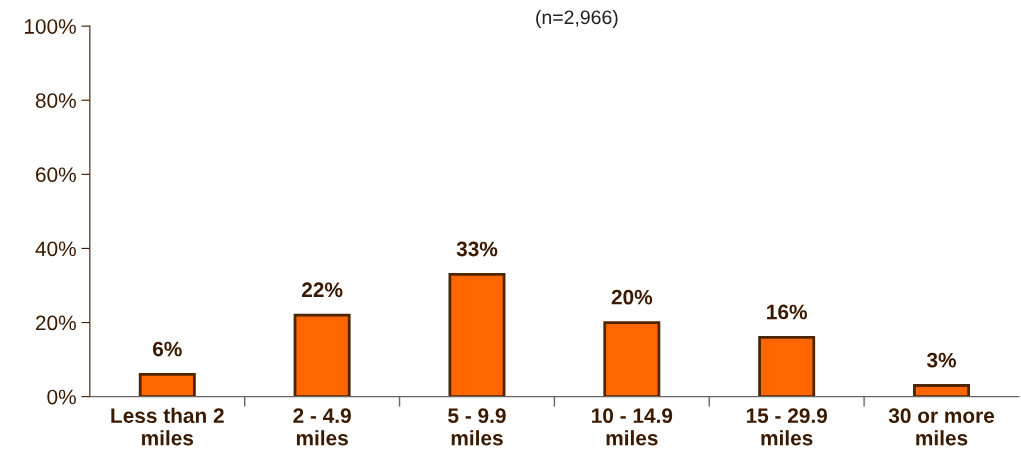  I want to click on x-tick-label: 10 - 14.9 miles, so click(632, 427).